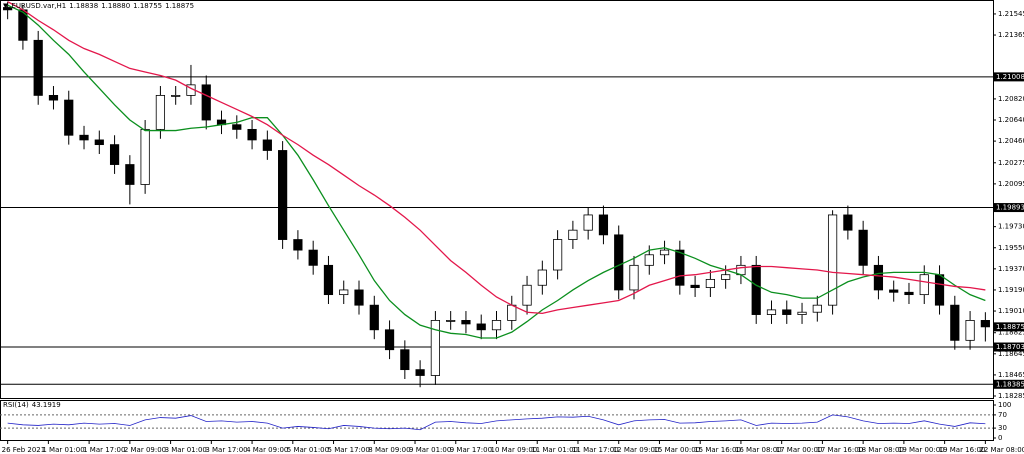 The image size is (1024, 454). I want to click on x-tick-label: 18 Mar 08:00, so click(880, 450).